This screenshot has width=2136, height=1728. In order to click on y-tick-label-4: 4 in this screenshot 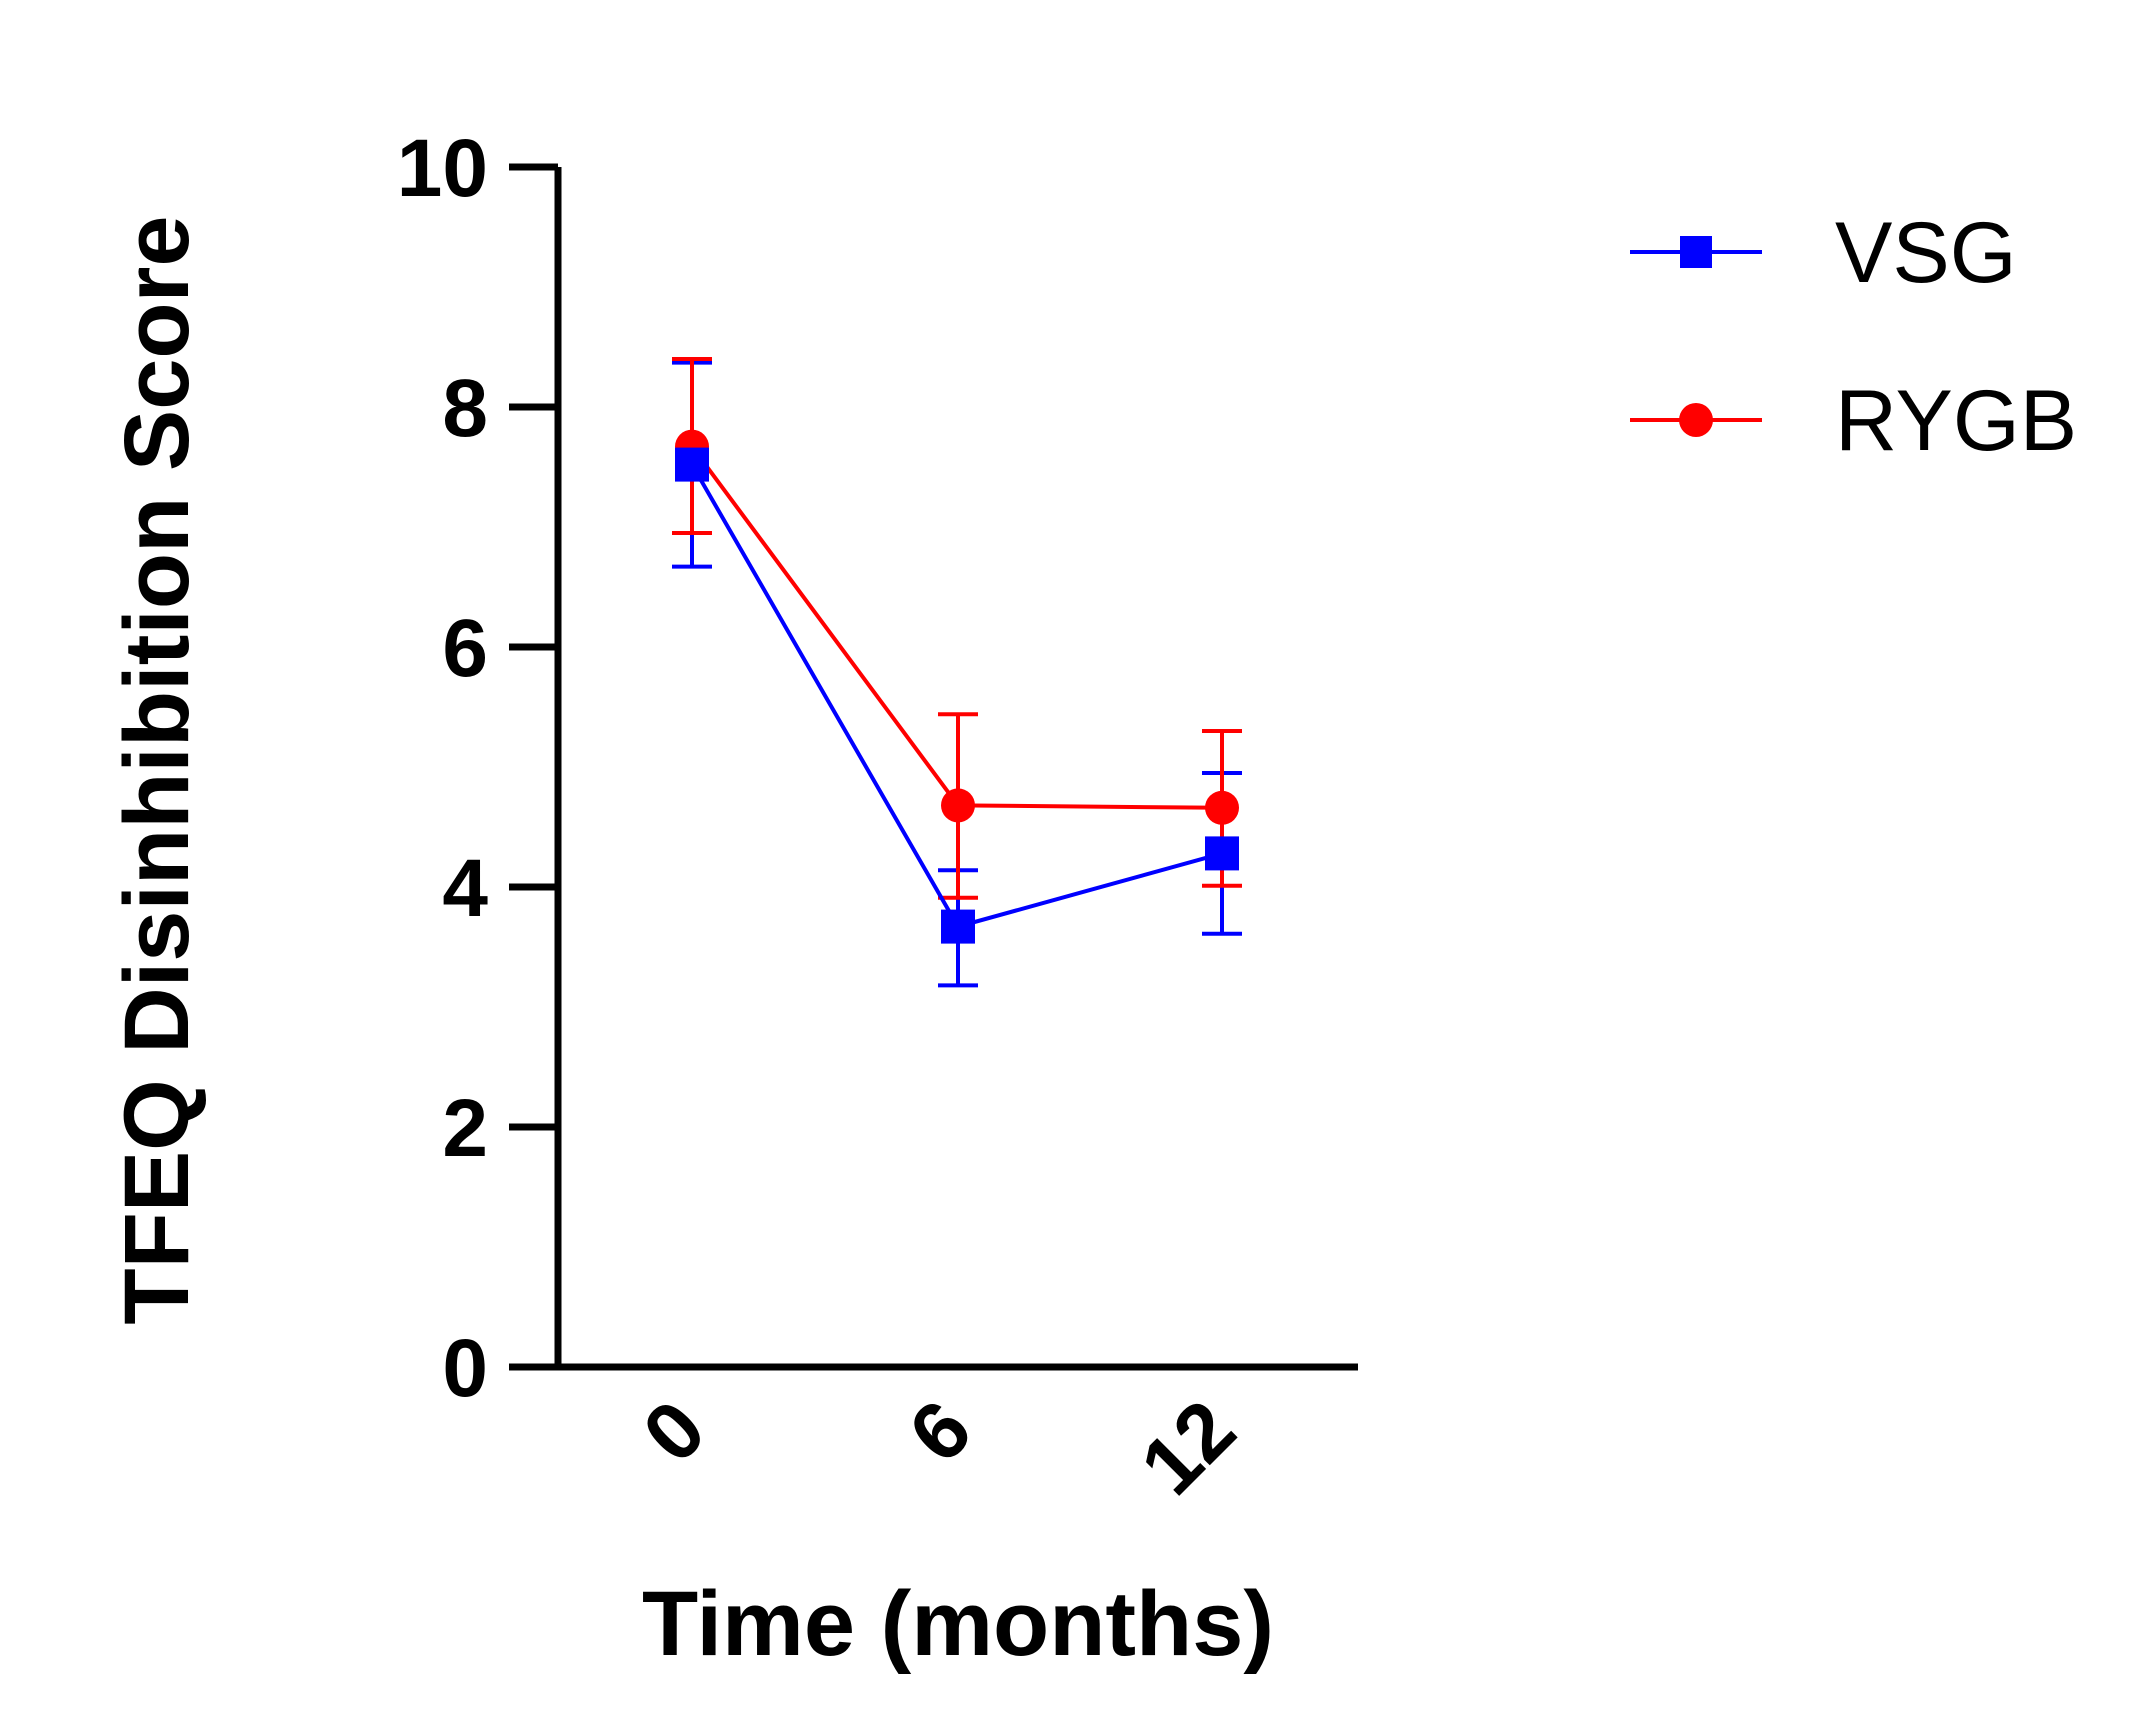, I will do `click(465, 888)`.